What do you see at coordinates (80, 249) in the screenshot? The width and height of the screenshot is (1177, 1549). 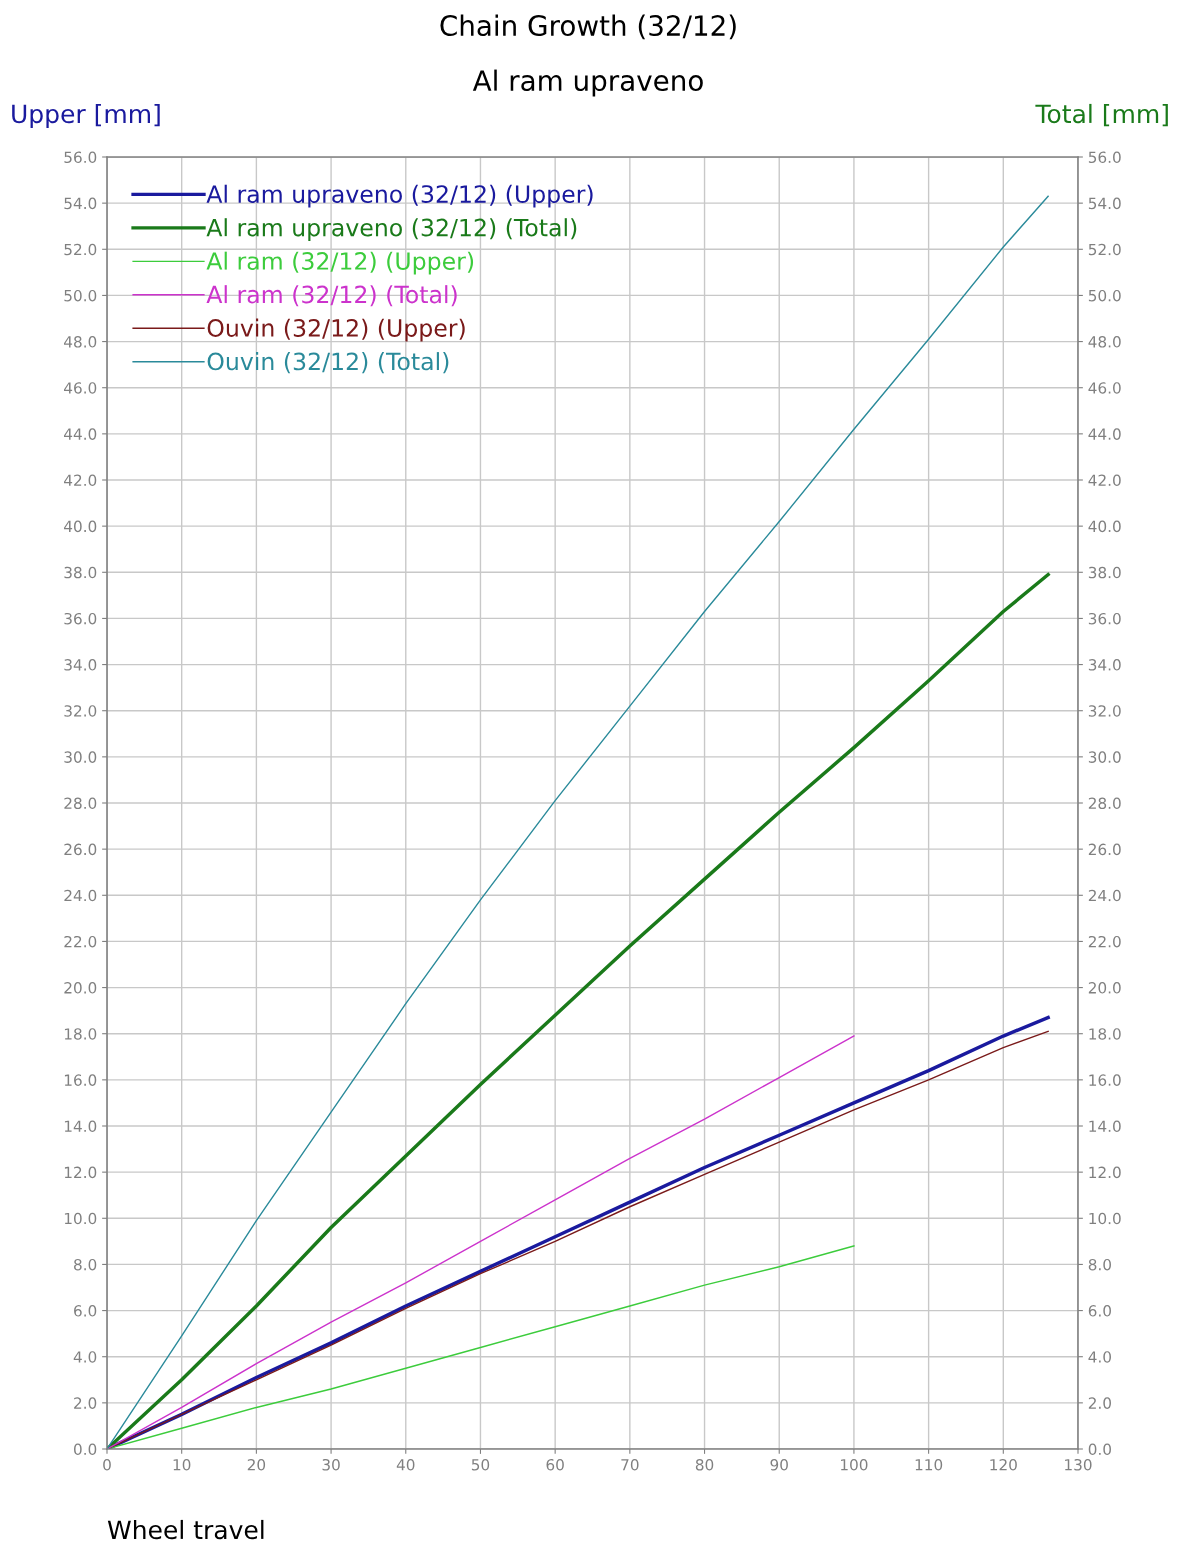 I see `y-tick-label: 52.0` at bounding box center [80, 249].